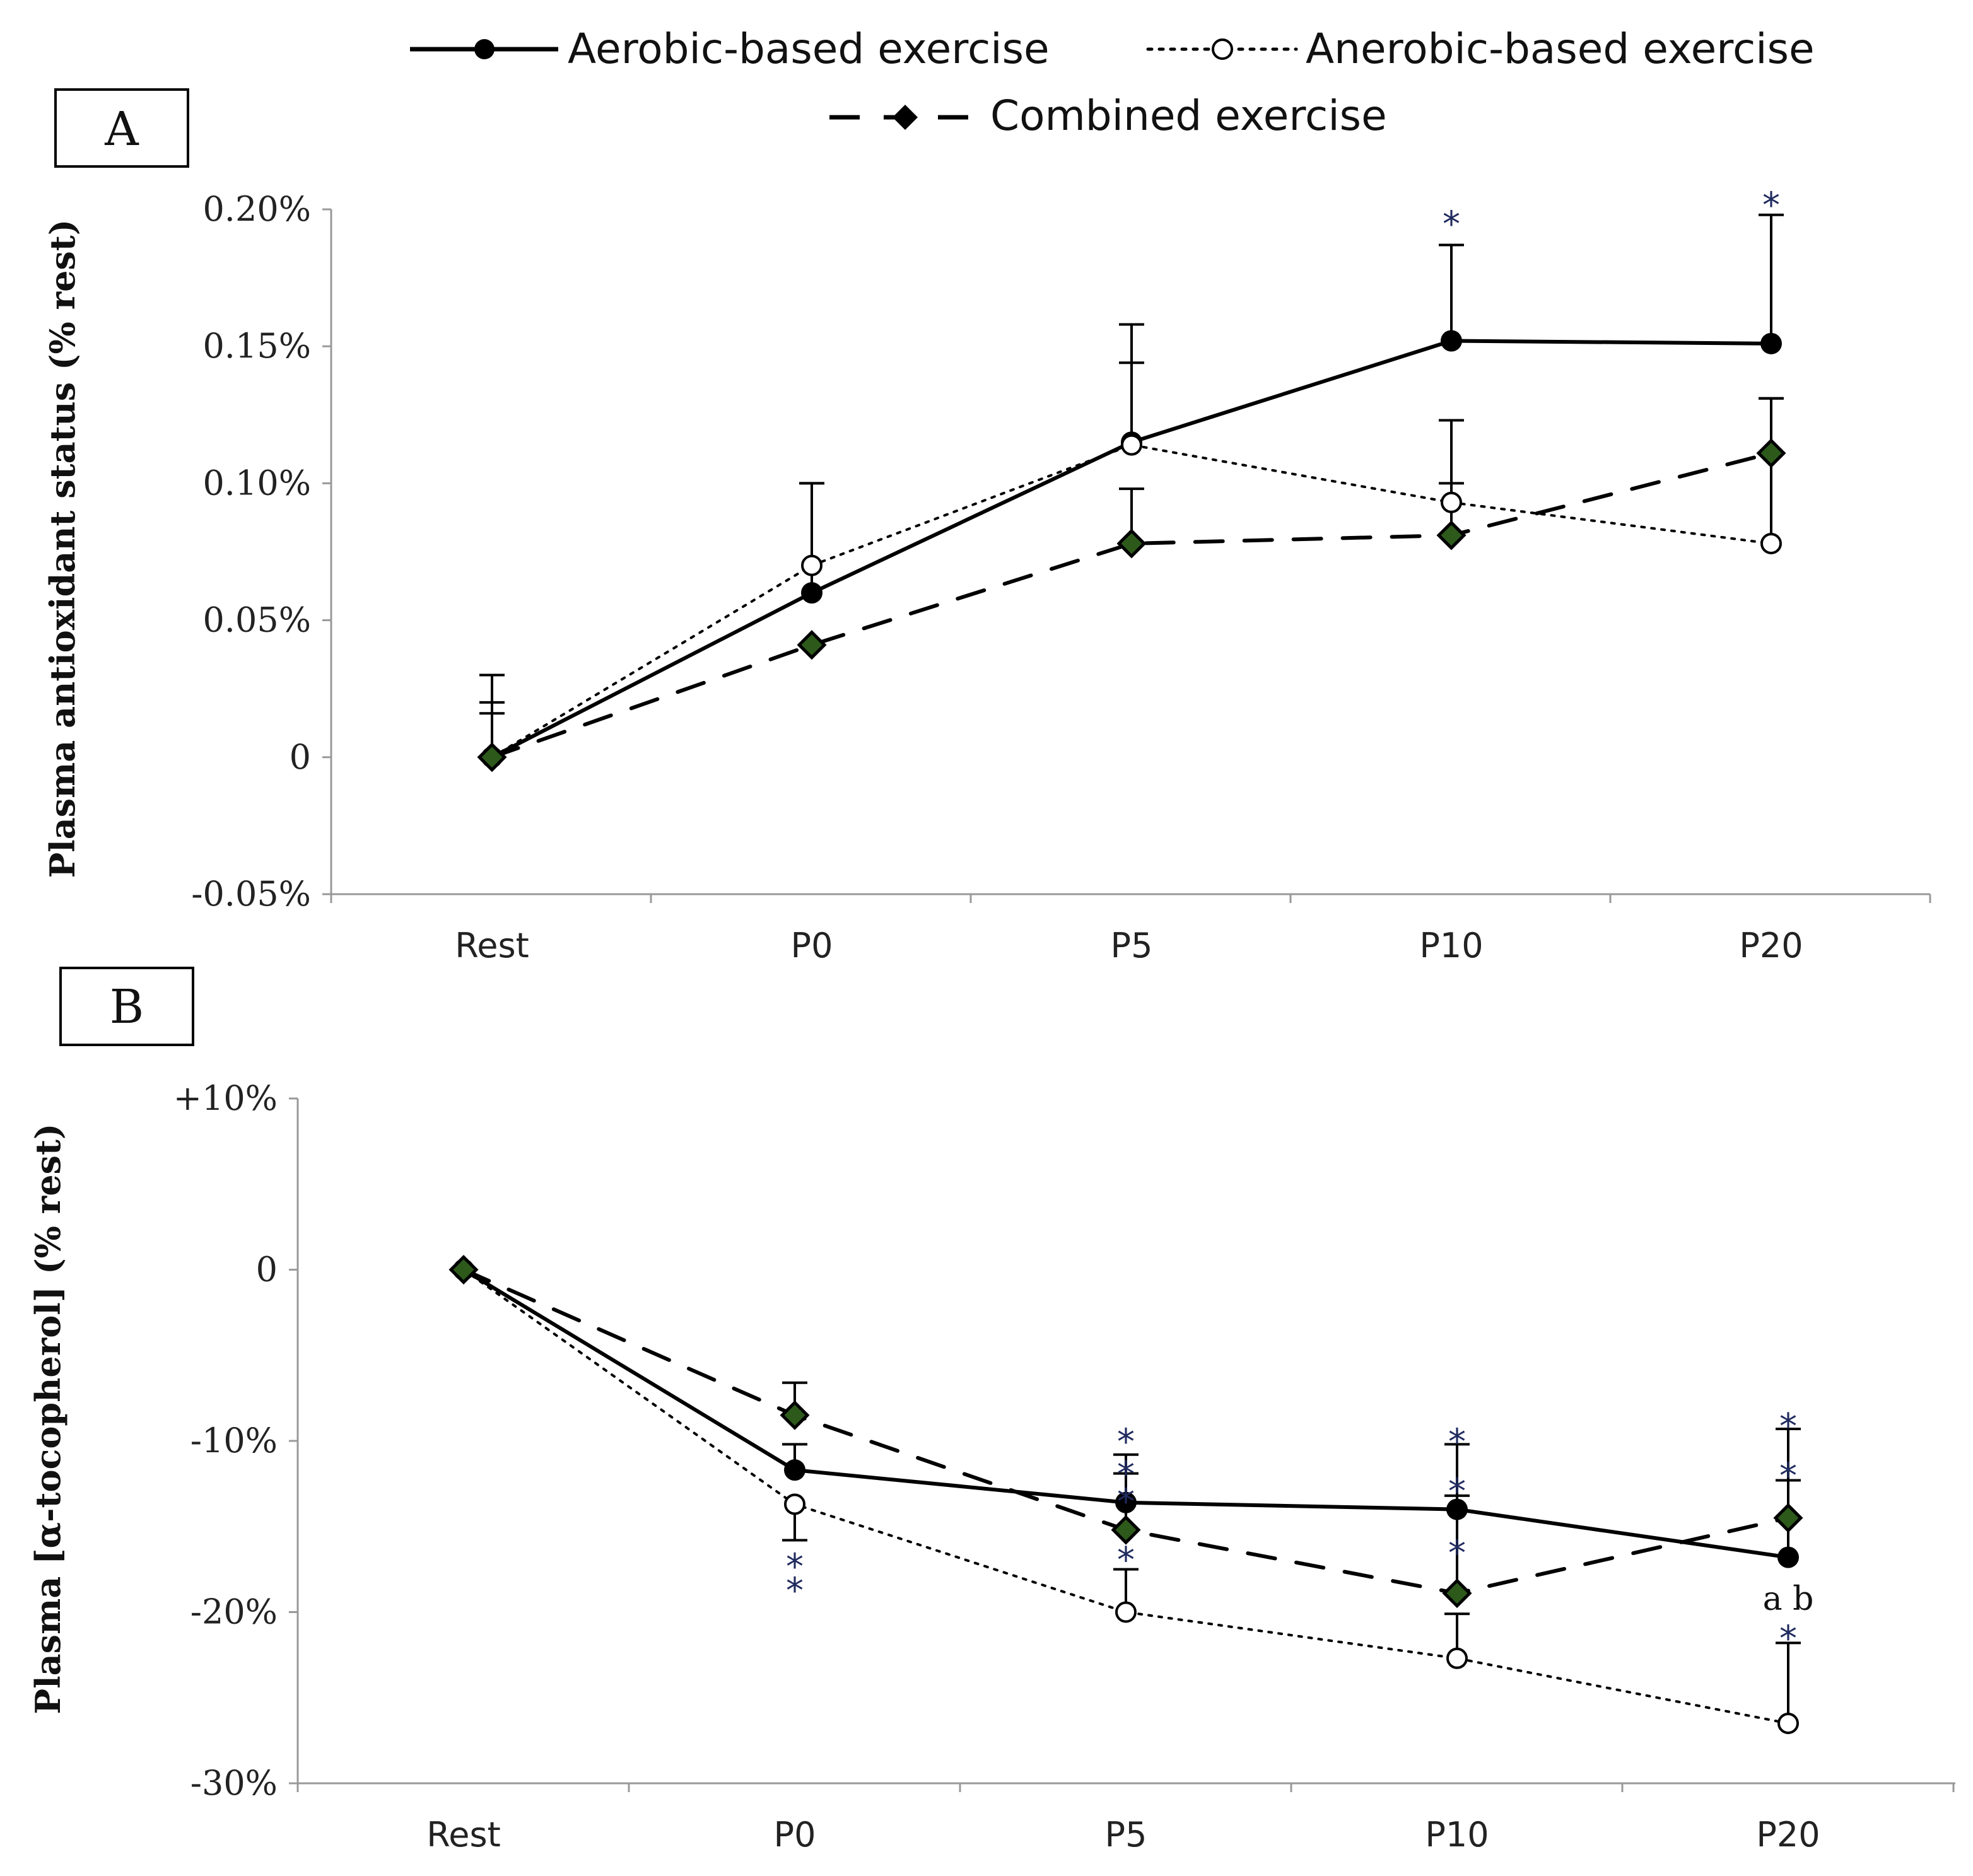 The image size is (1973, 1876). What do you see at coordinates (1131, 605) in the screenshot?
I see `series-line-combined` at bounding box center [1131, 605].